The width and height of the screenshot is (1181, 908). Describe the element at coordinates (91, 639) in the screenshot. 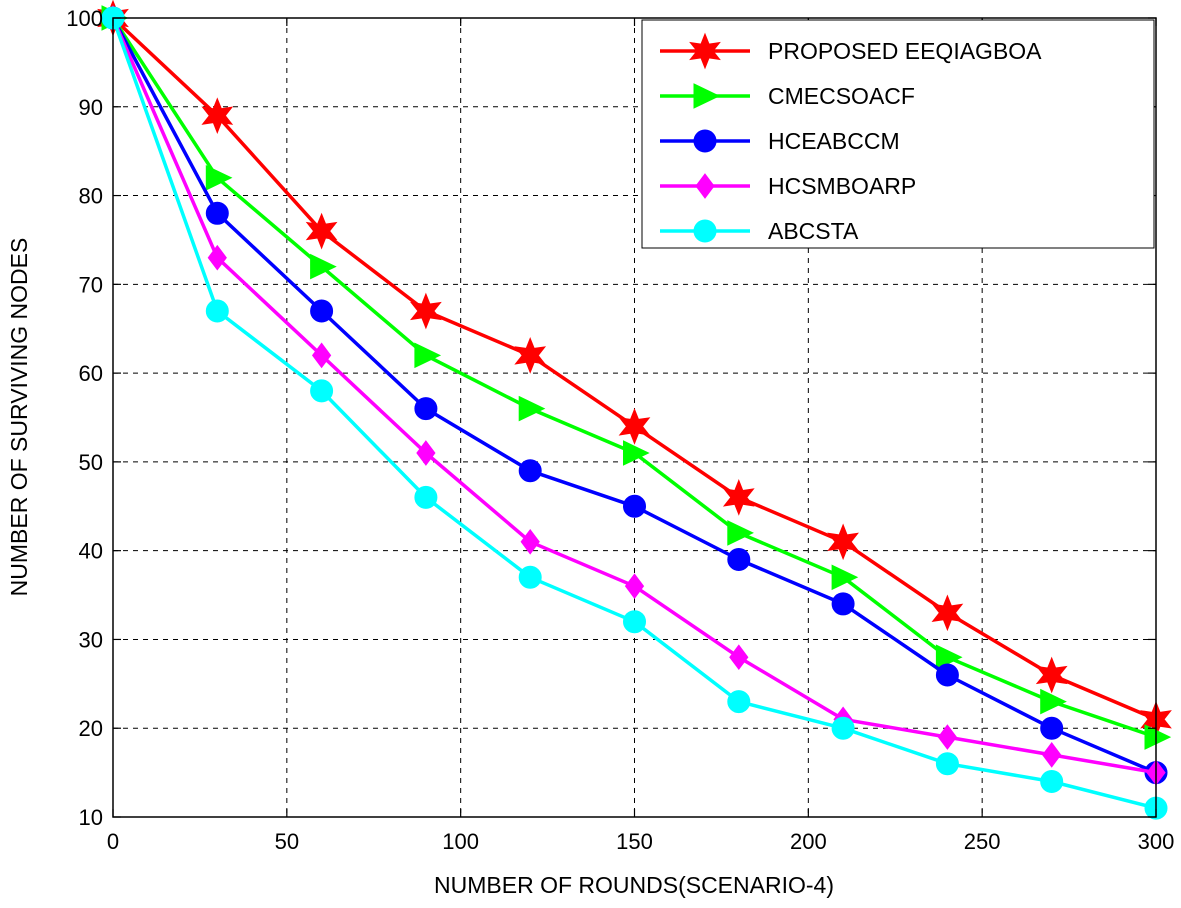

I see `y-tick-label: 30` at that location.